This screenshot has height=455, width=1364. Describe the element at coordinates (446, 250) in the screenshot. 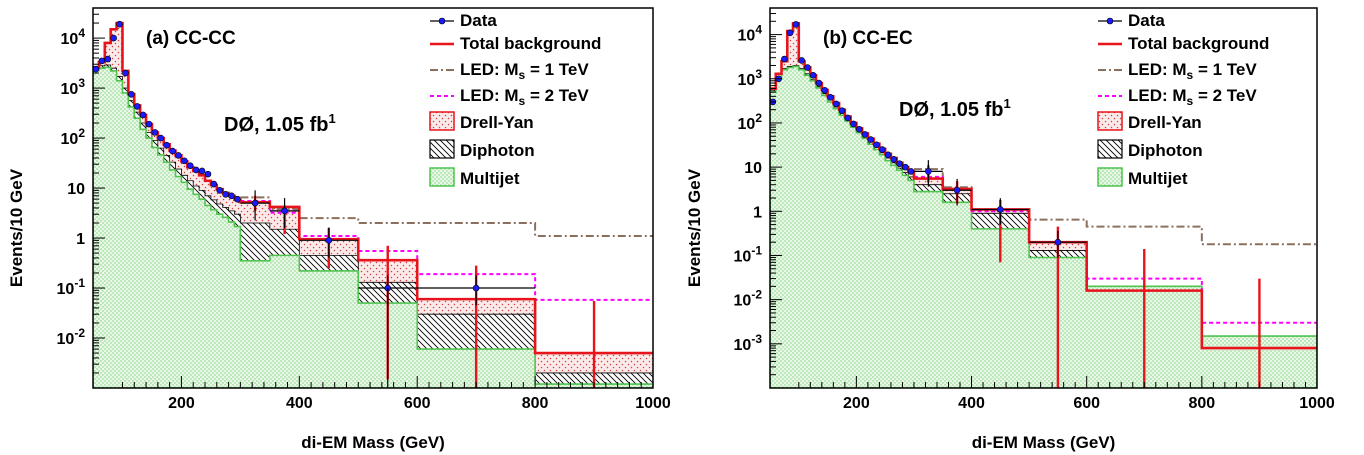

I see `led-ms2-line` at that location.